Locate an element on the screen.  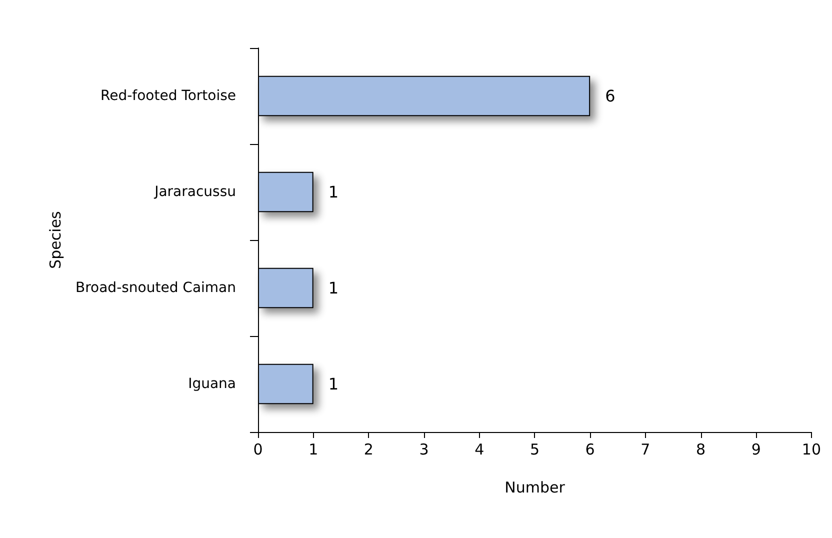
x-tick-label: 8 is located at coordinates (701, 449).